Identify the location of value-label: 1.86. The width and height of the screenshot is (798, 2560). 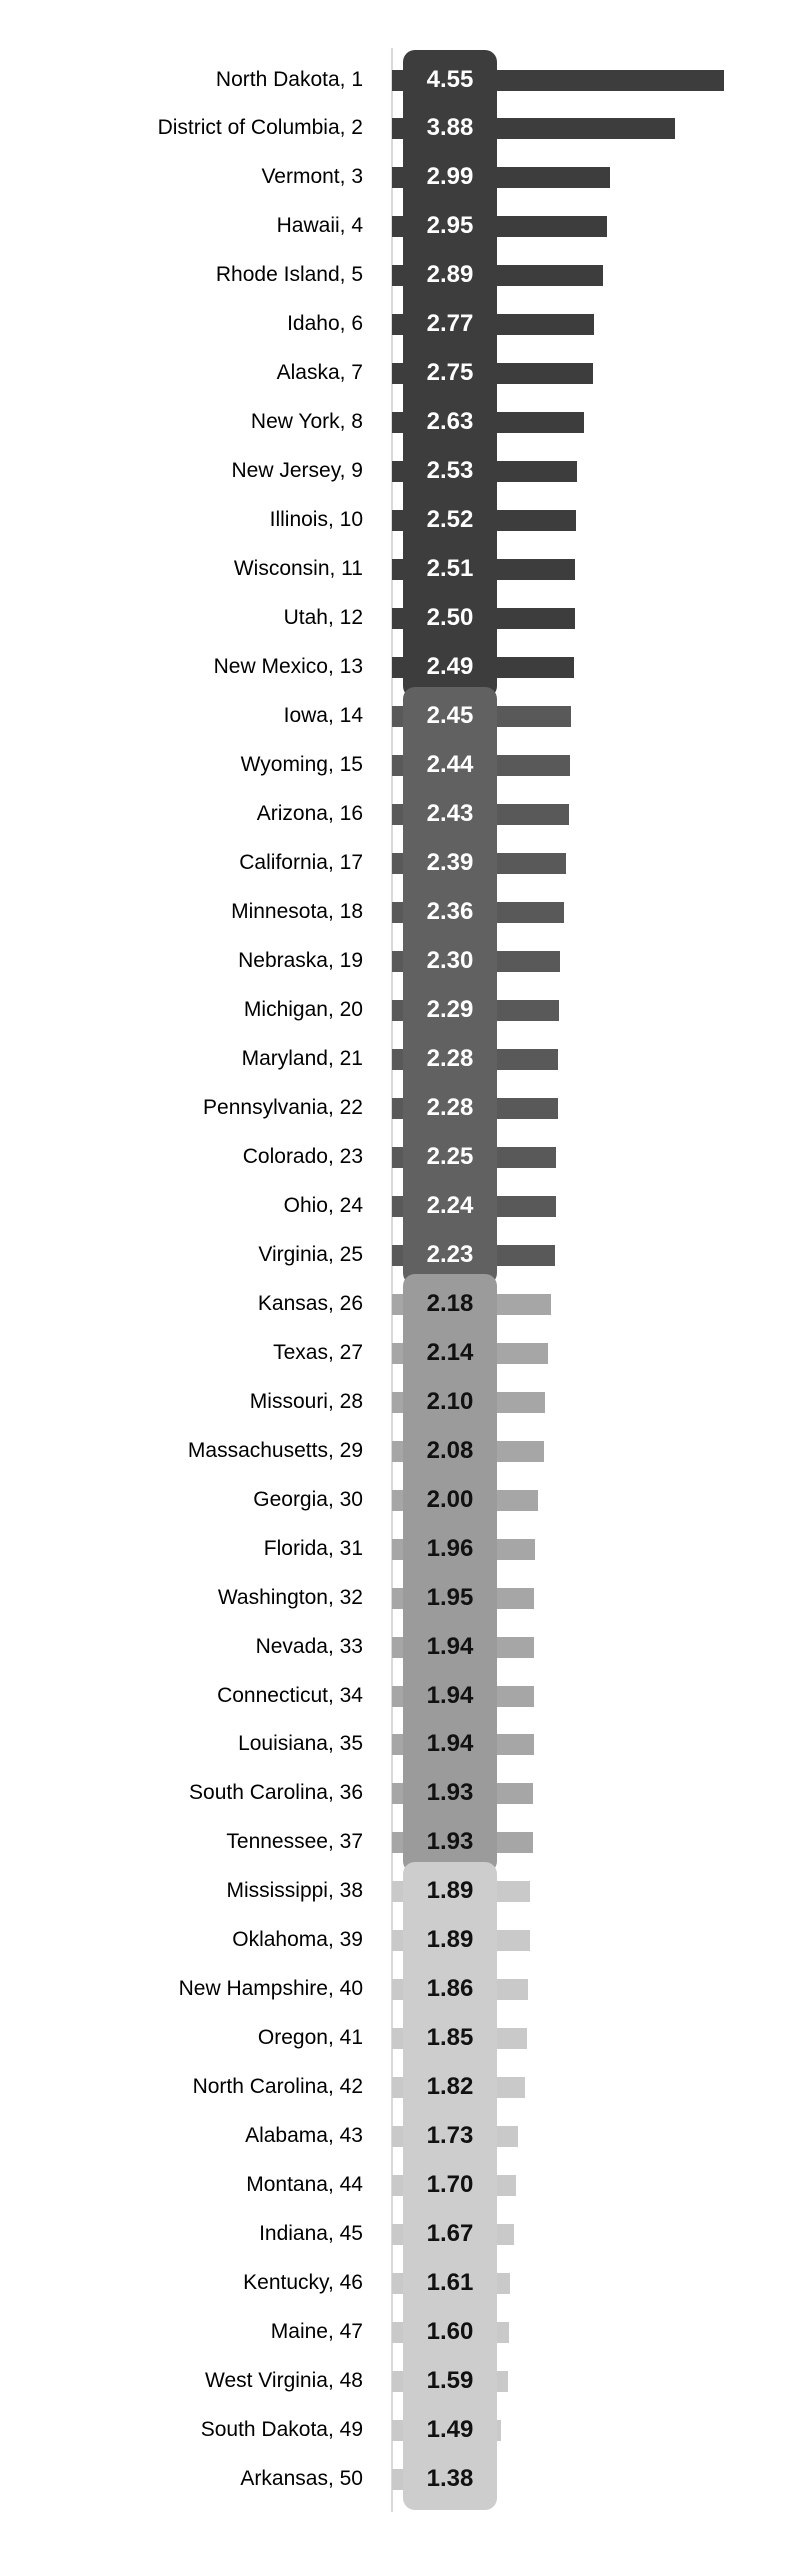
(450, 1989).